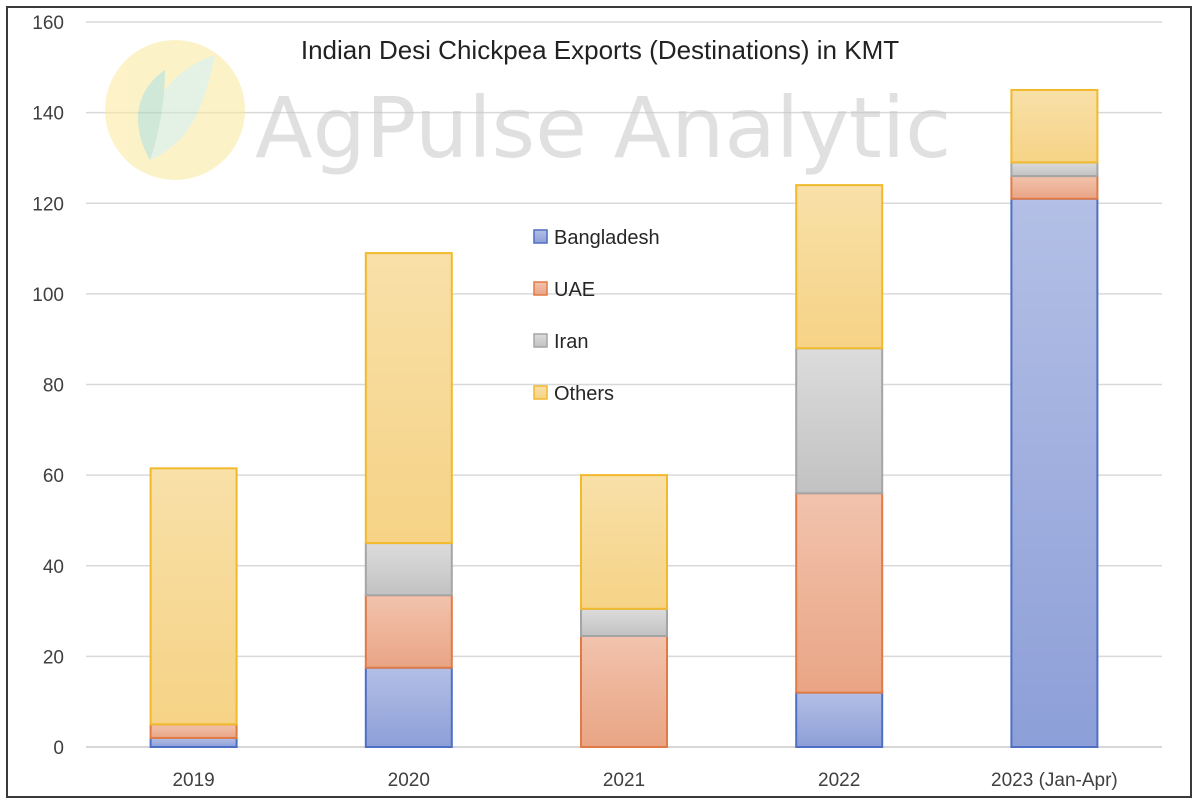 This screenshot has height=808, width=1200. I want to click on x-tick-label: 2022, so click(839, 780).